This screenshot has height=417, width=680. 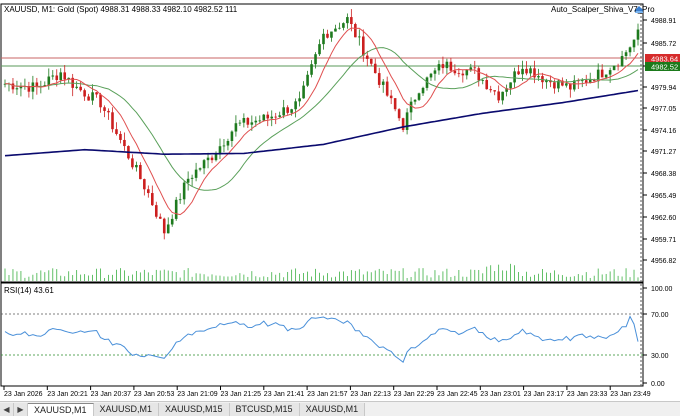 What do you see at coordinates (332, 409) in the screenshot?
I see `tab-xauusd-m1-second: XAUUSD,M1` at bounding box center [332, 409].